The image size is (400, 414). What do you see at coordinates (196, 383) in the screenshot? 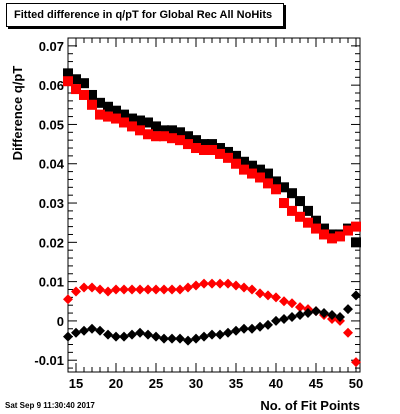
I see `x-tick-label: 30` at bounding box center [196, 383].